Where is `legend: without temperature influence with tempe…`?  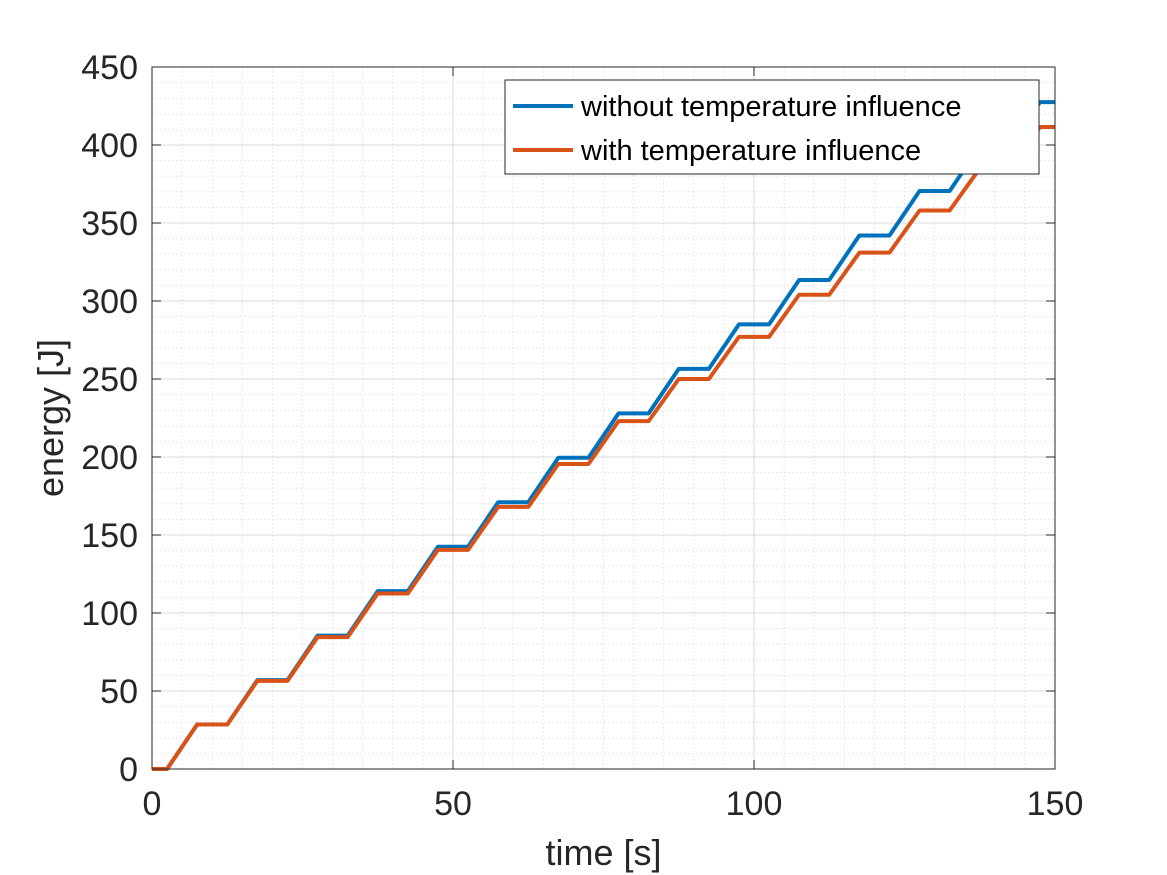 legend: without temperature influence with tempe… is located at coordinates (772, 127).